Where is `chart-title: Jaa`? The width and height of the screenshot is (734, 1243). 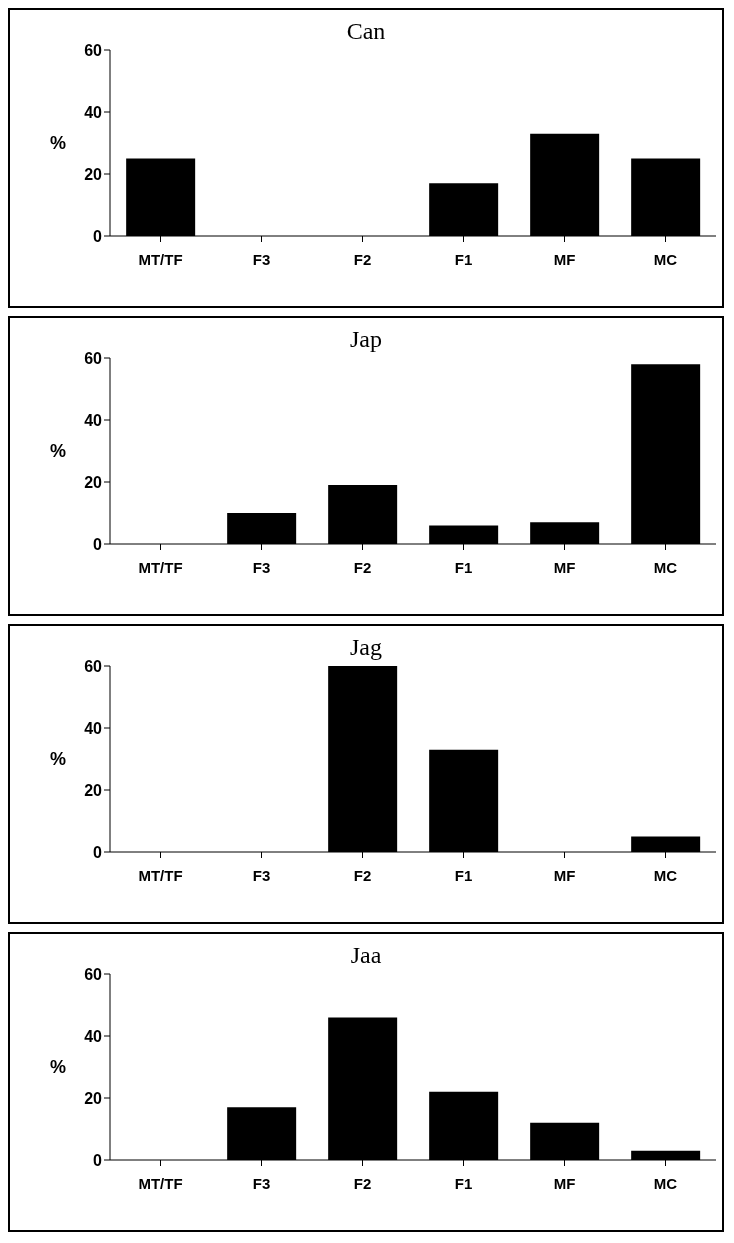
chart-title: Jaa is located at coordinates (366, 955).